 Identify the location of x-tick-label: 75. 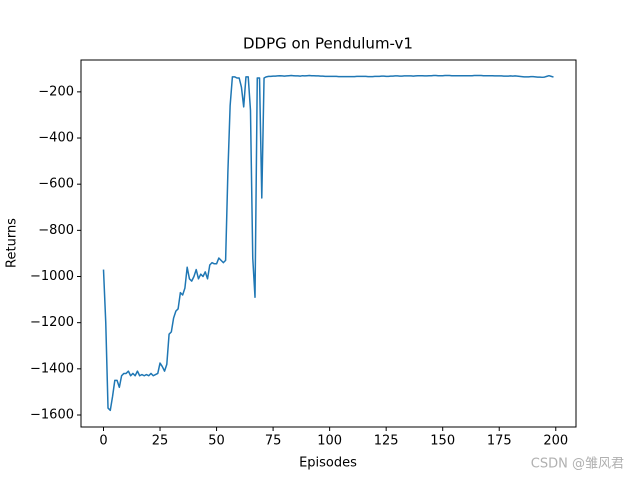
(273, 441).